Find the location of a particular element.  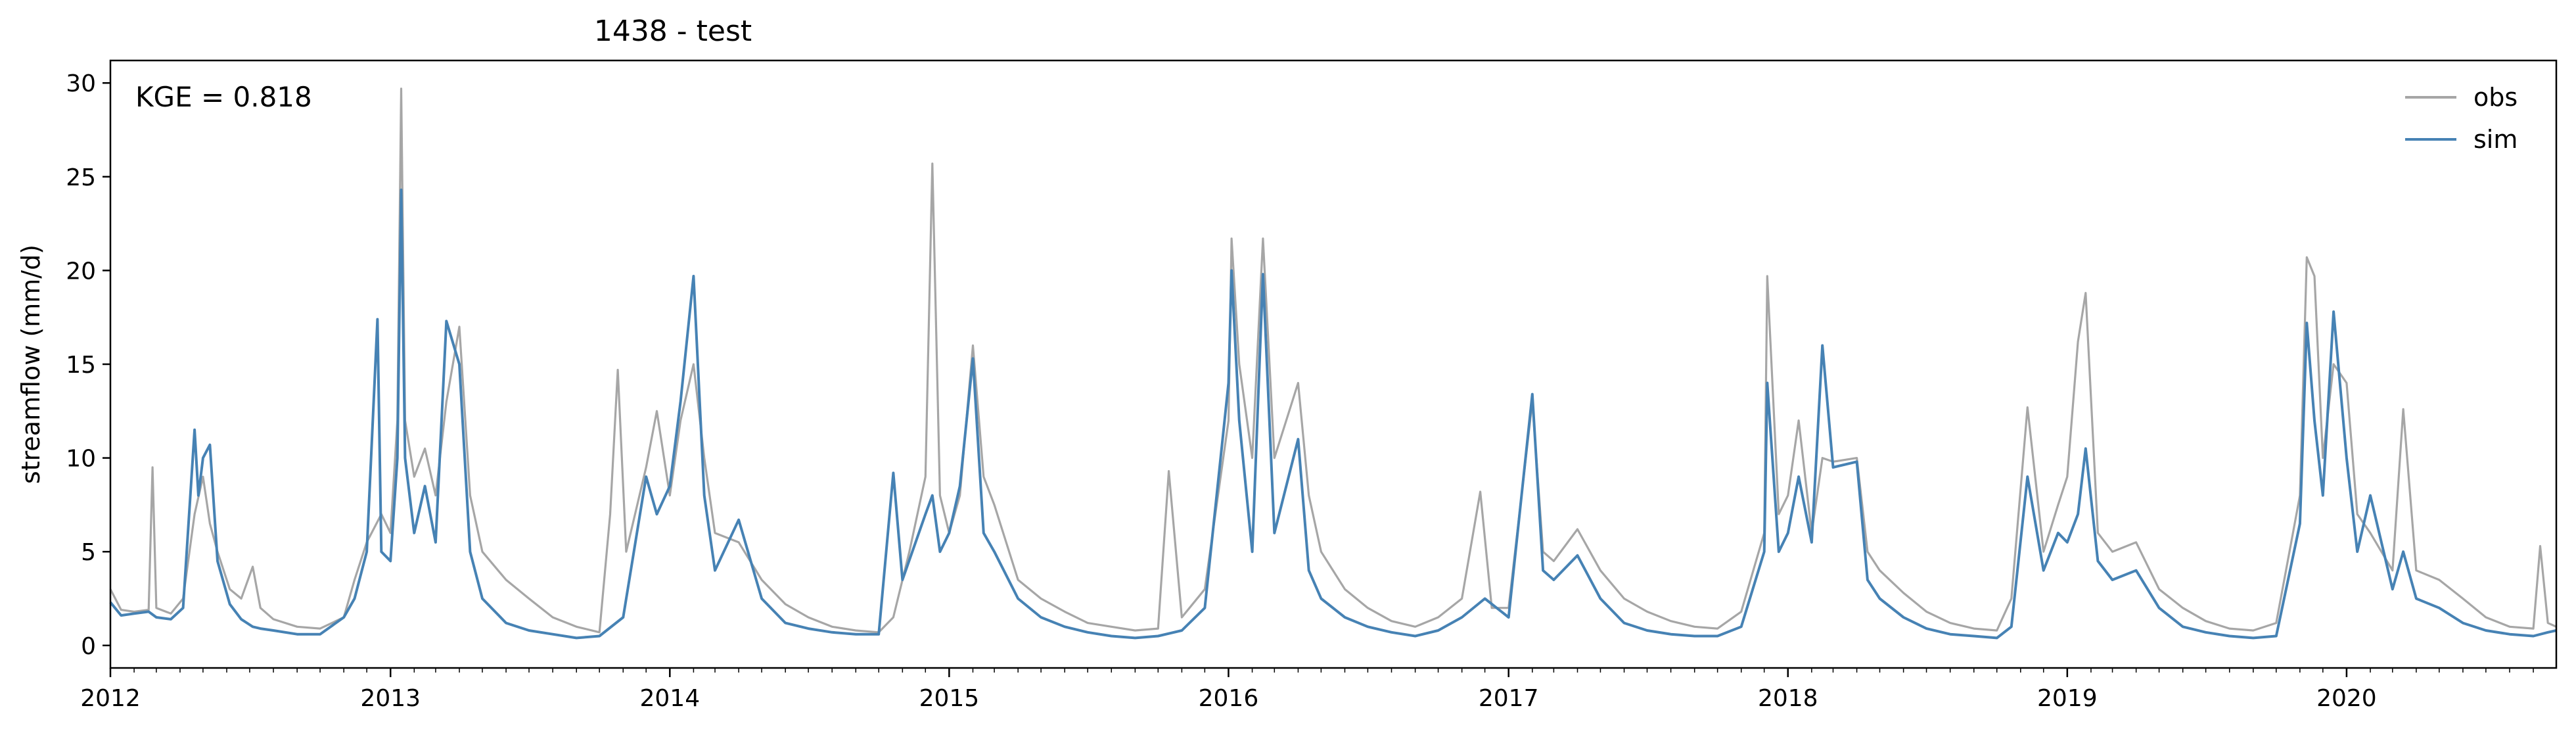

x-tick-label: 2018 is located at coordinates (1788, 698).